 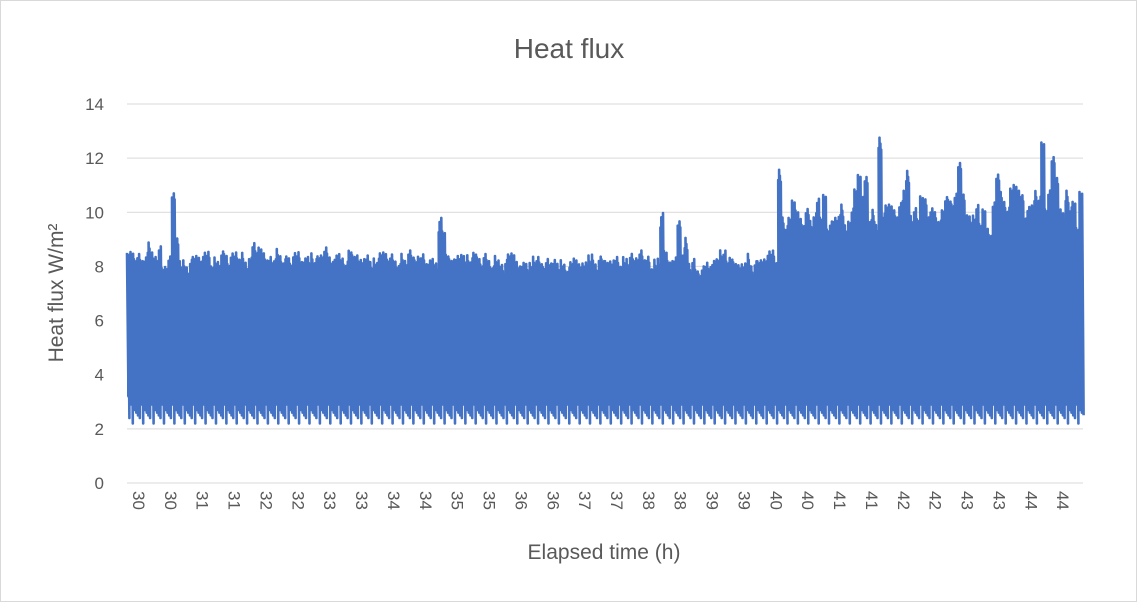 What do you see at coordinates (99, 321) in the screenshot?
I see `y-tick-label: 6` at bounding box center [99, 321].